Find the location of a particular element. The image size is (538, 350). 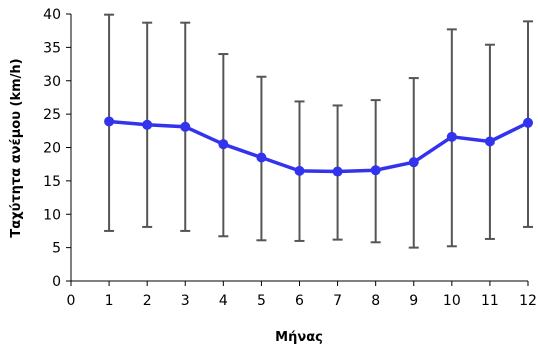

x-tick-label: 0 is located at coordinates (71, 301).